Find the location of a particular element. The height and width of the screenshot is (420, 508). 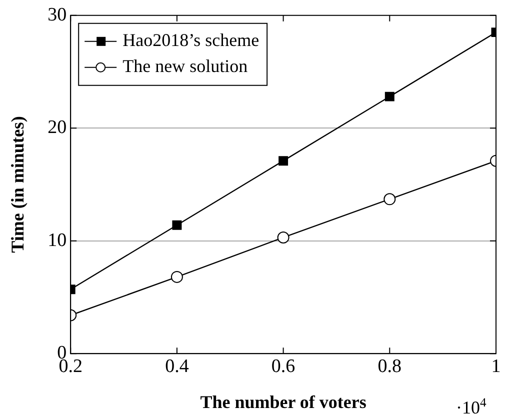

y-axis-title: Time (in minutes) is located at coordinates (17, 184).